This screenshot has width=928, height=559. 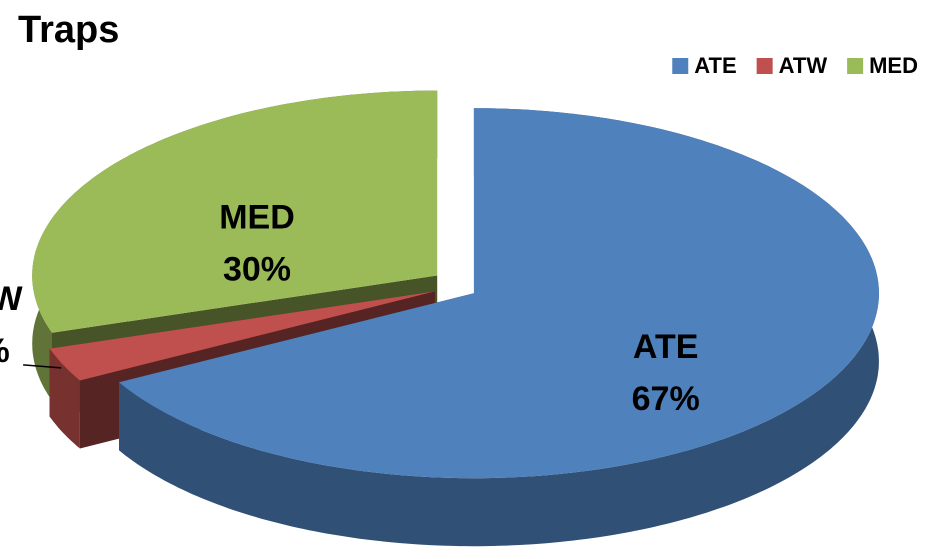 What do you see at coordinates (803, 65) in the screenshot?
I see `legend-label: ATW` at bounding box center [803, 65].